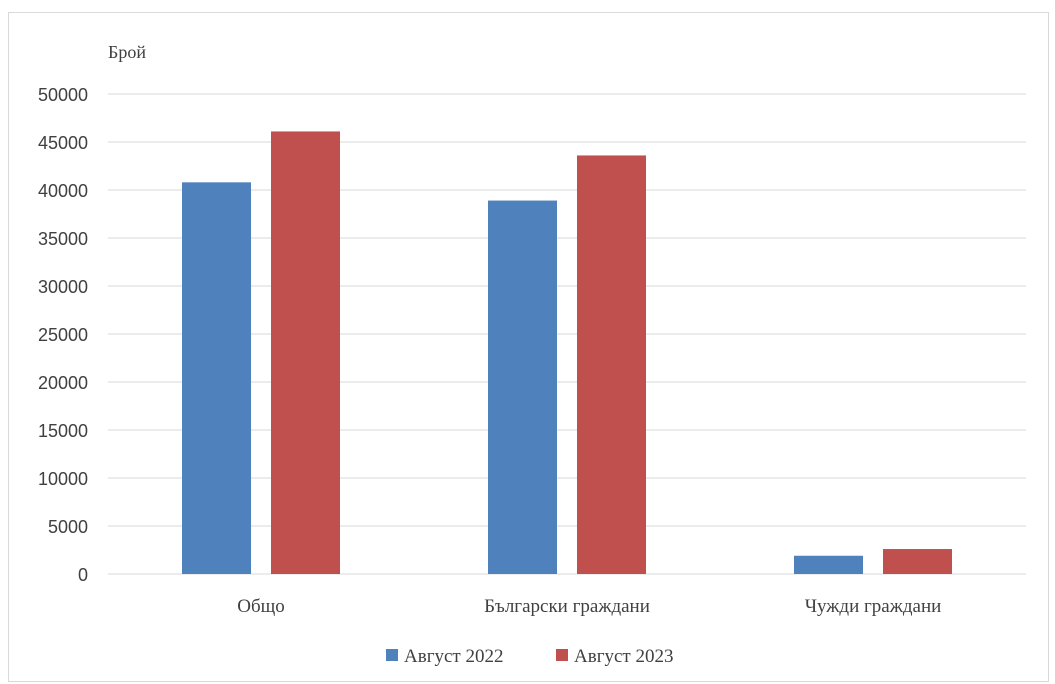 The image size is (1055, 684). I want to click on y-tick-label: 50000, so click(63, 95).